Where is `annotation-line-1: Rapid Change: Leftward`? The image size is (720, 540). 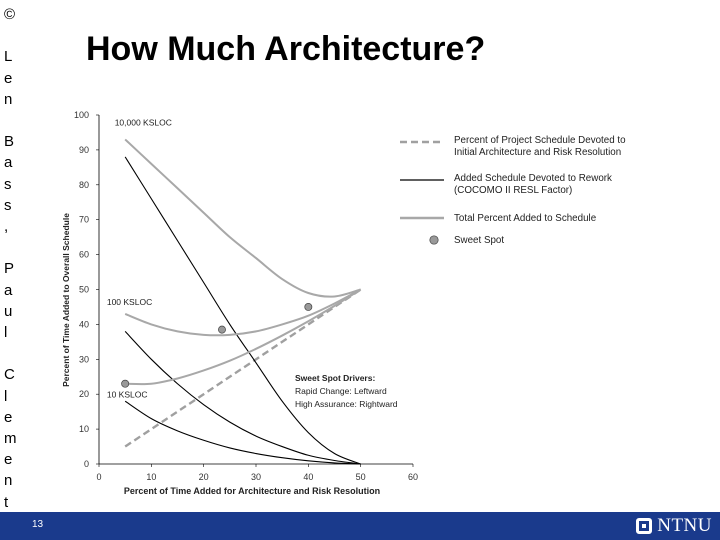 annotation-line-1: Rapid Change: Leftward is located at coordinates (341, 391).